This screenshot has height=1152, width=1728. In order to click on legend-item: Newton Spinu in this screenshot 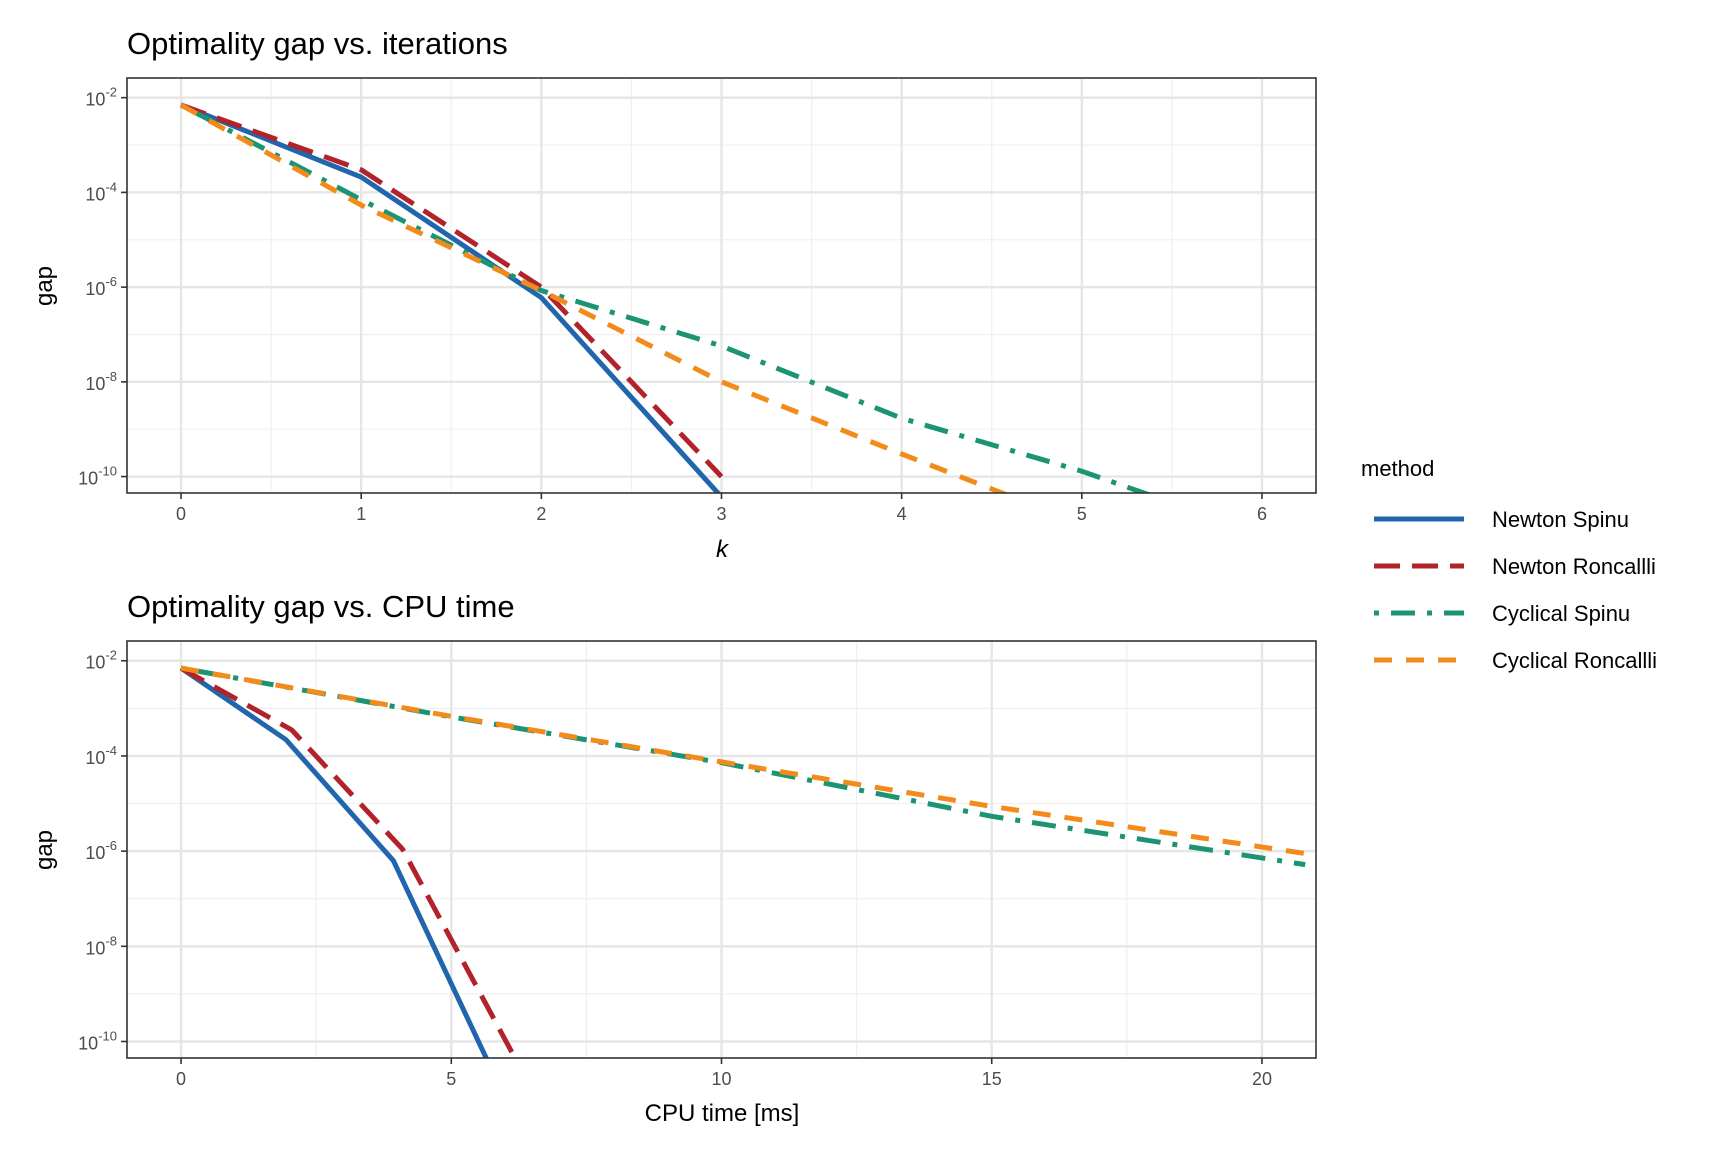, I will do `click(1501, 519)`.